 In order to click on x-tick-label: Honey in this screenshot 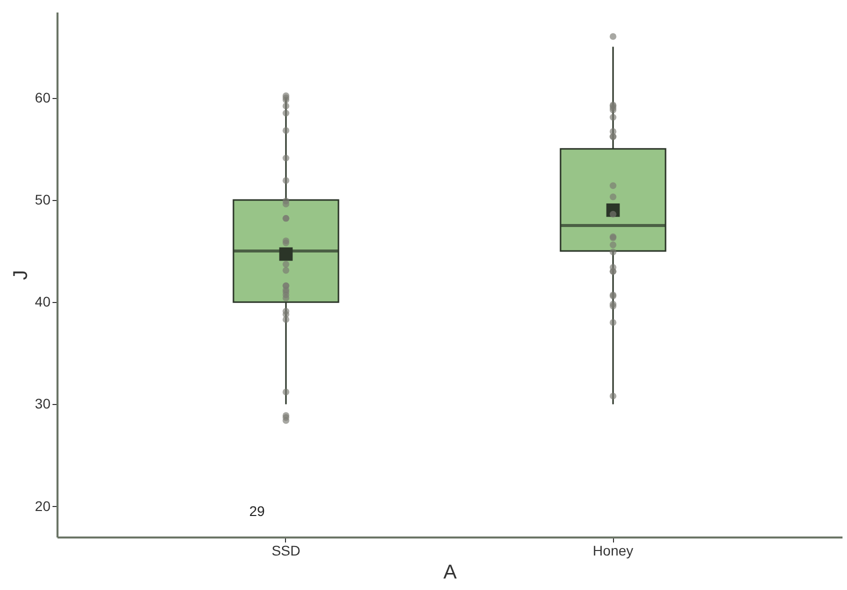, I will do `click(613, 550)`.